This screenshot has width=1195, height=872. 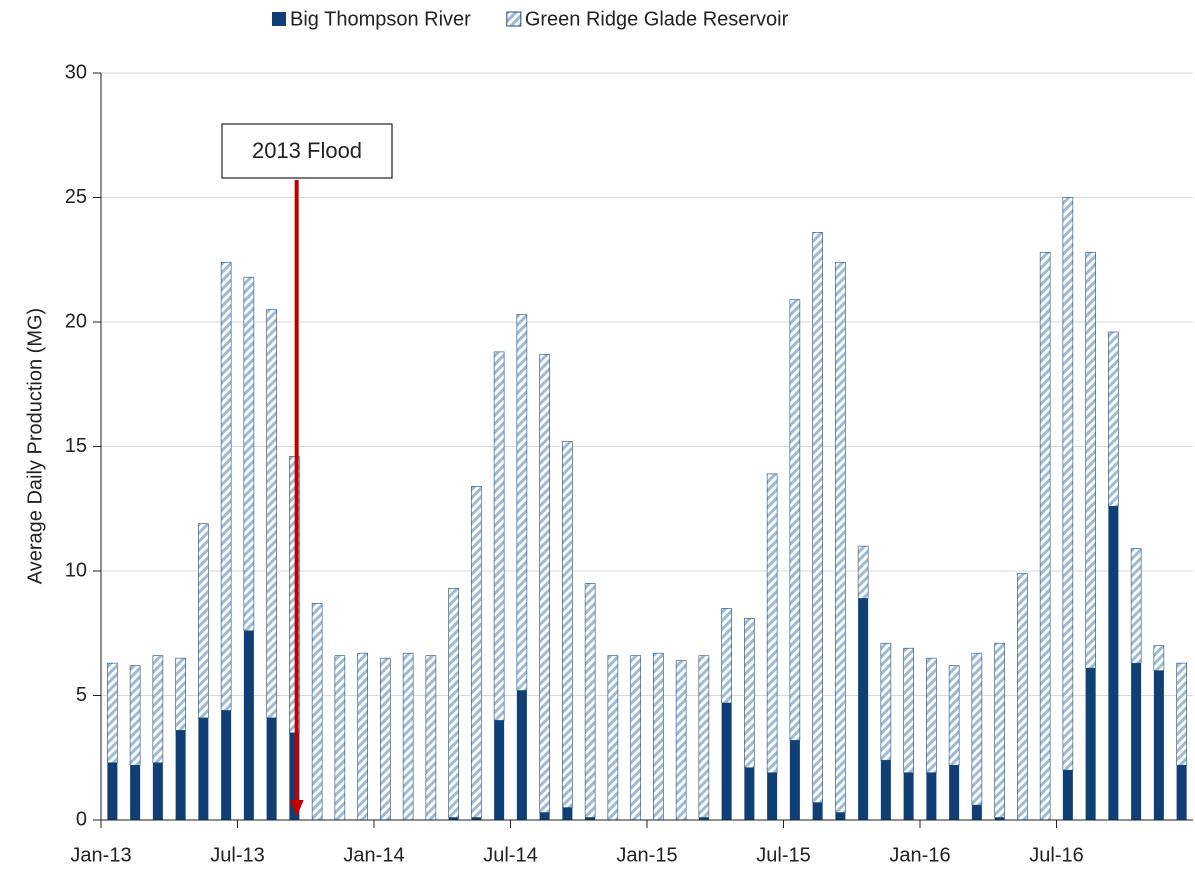 I want to click on y-axis-label: Average Daily Production (MG), so click(x=35, y=446).